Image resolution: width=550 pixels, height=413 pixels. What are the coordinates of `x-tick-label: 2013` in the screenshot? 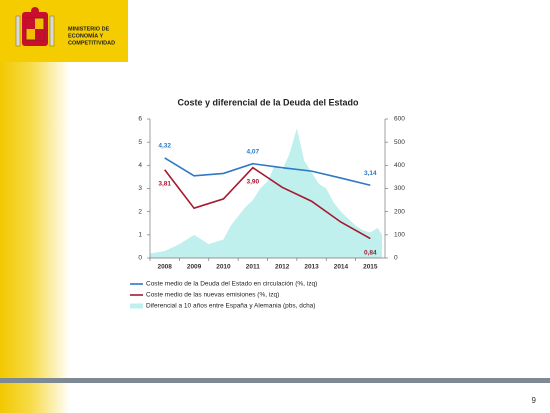 It's located at (311, 267).